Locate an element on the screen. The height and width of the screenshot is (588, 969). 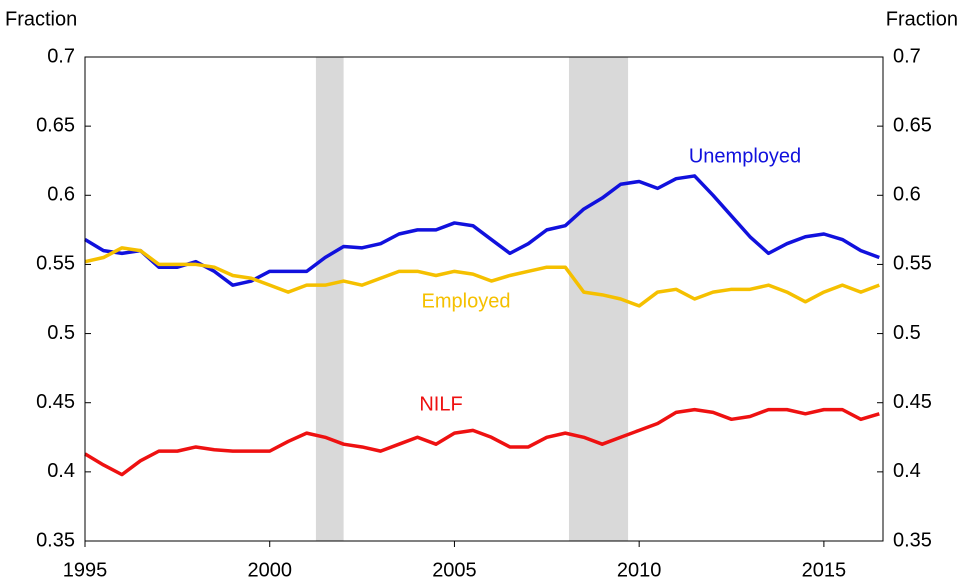
x-tick-label: 2010 is located at coordinates (639, 570).